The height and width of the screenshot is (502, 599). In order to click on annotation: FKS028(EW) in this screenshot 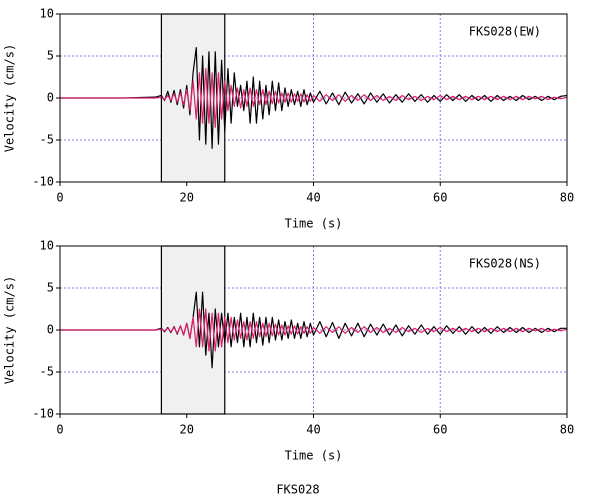, I will do `click(505, 32)`.